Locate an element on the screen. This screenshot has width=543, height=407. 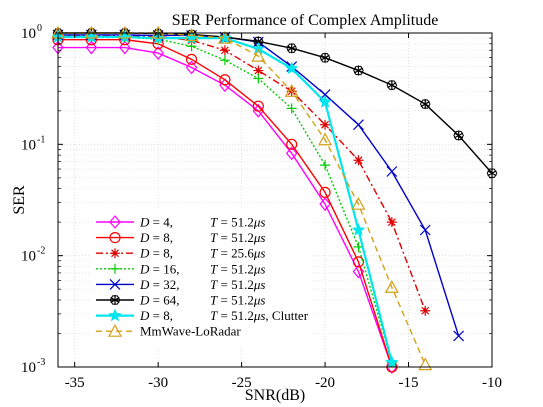
y-tick-label-exponent: 0 is located at coordinates (39, 28).